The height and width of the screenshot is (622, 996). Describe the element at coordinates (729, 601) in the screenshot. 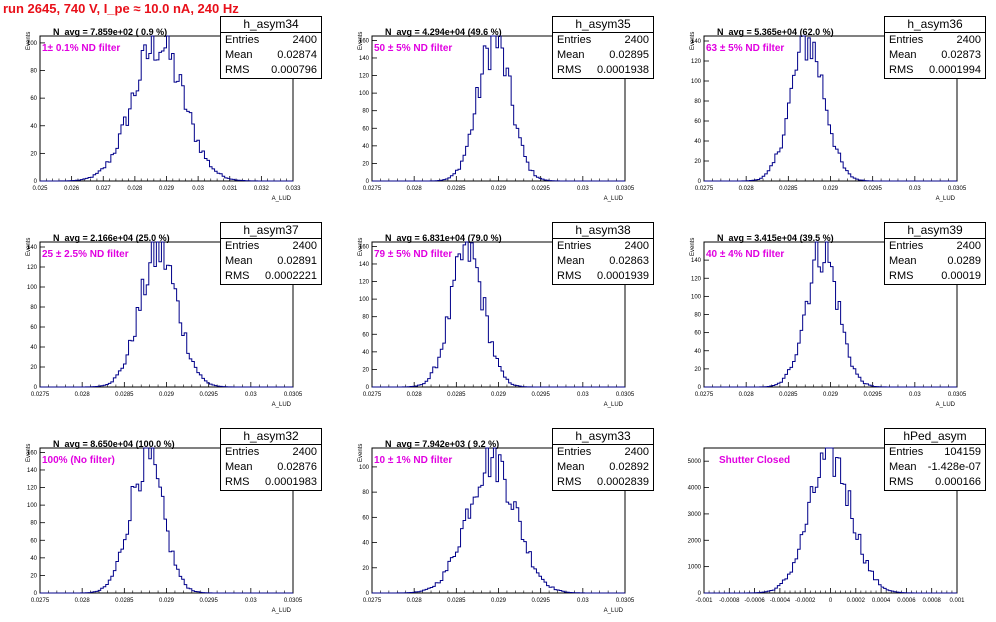

I see `x-tick-label: -0.0008` at that location.